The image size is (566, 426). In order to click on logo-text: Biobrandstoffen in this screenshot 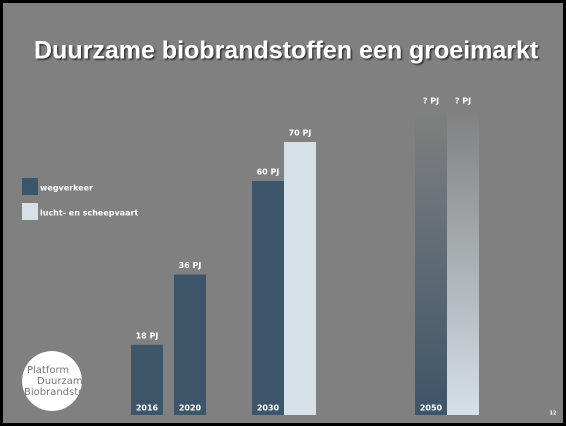, I will do `click(64, 392)`.